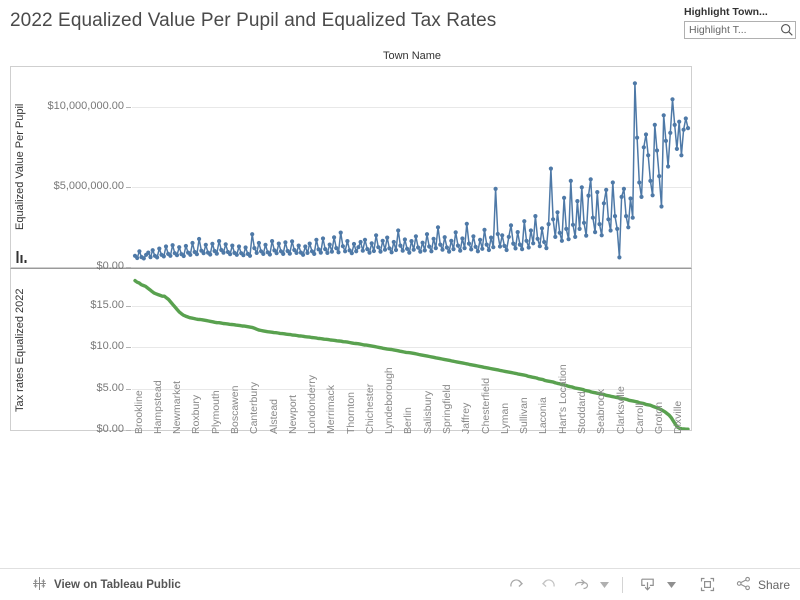  What do you see at coordinates (107, 346) in the screenshot?
I see `y-tick-label: $10.00` at bounding box center [107, 346].